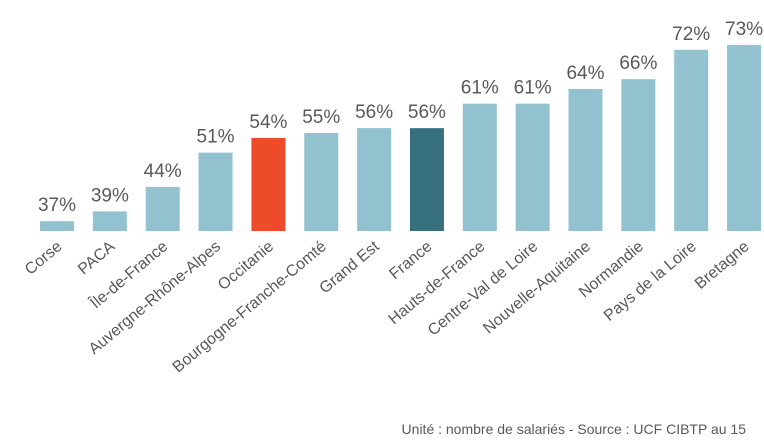 This screenshot has width=764, height=443. What do you see at coordinates (163, 171) in the screenshot?
I see `value-label: 44%` at bounding box center [163, 171].